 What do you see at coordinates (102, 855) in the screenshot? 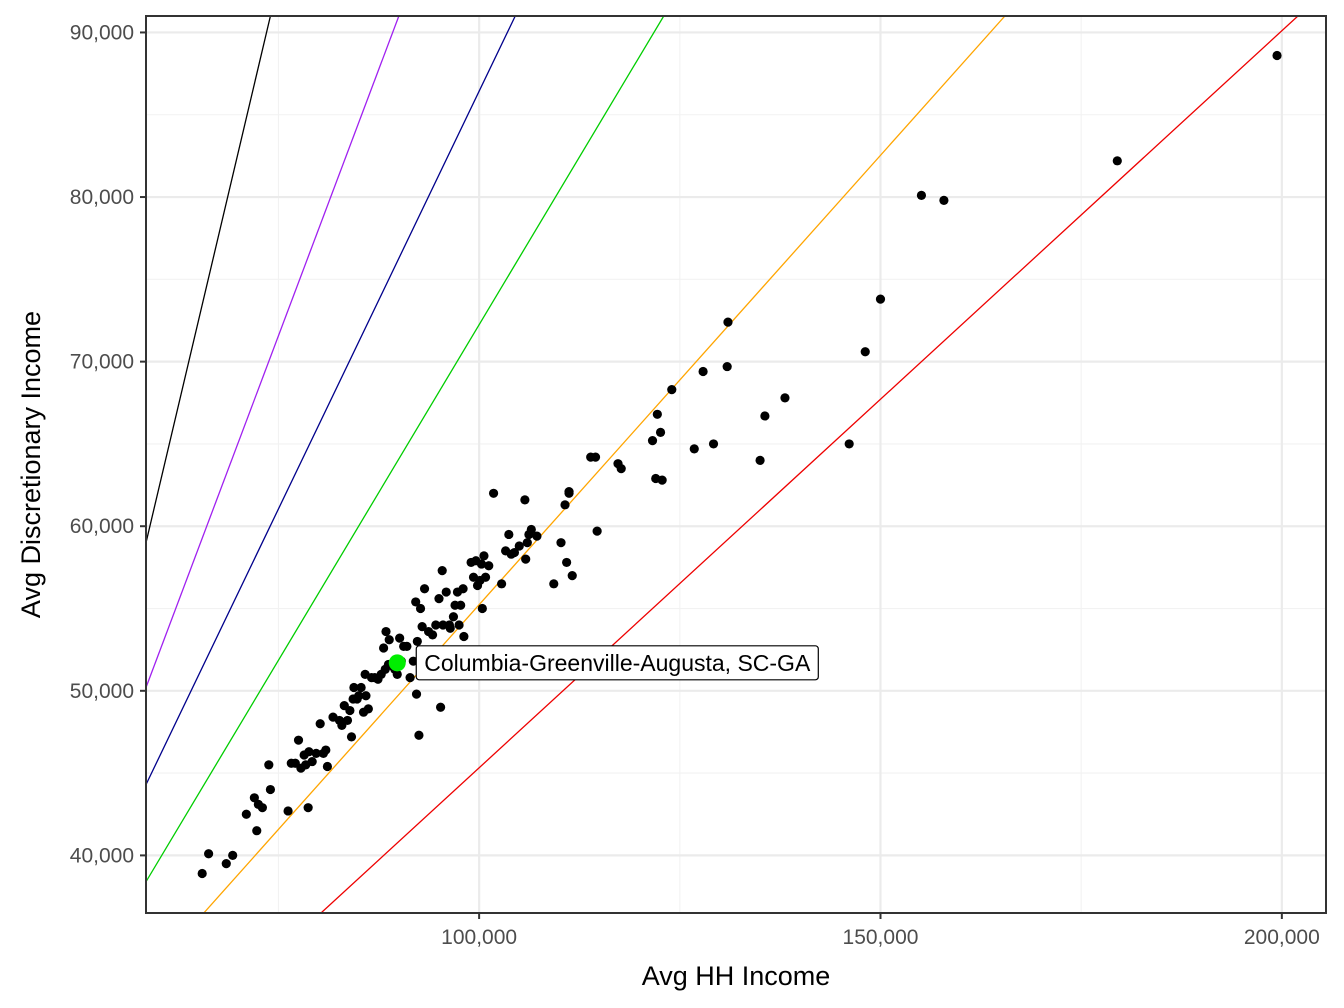
I see `y-tick-label: 40,000` at bounding box center [102, 855].